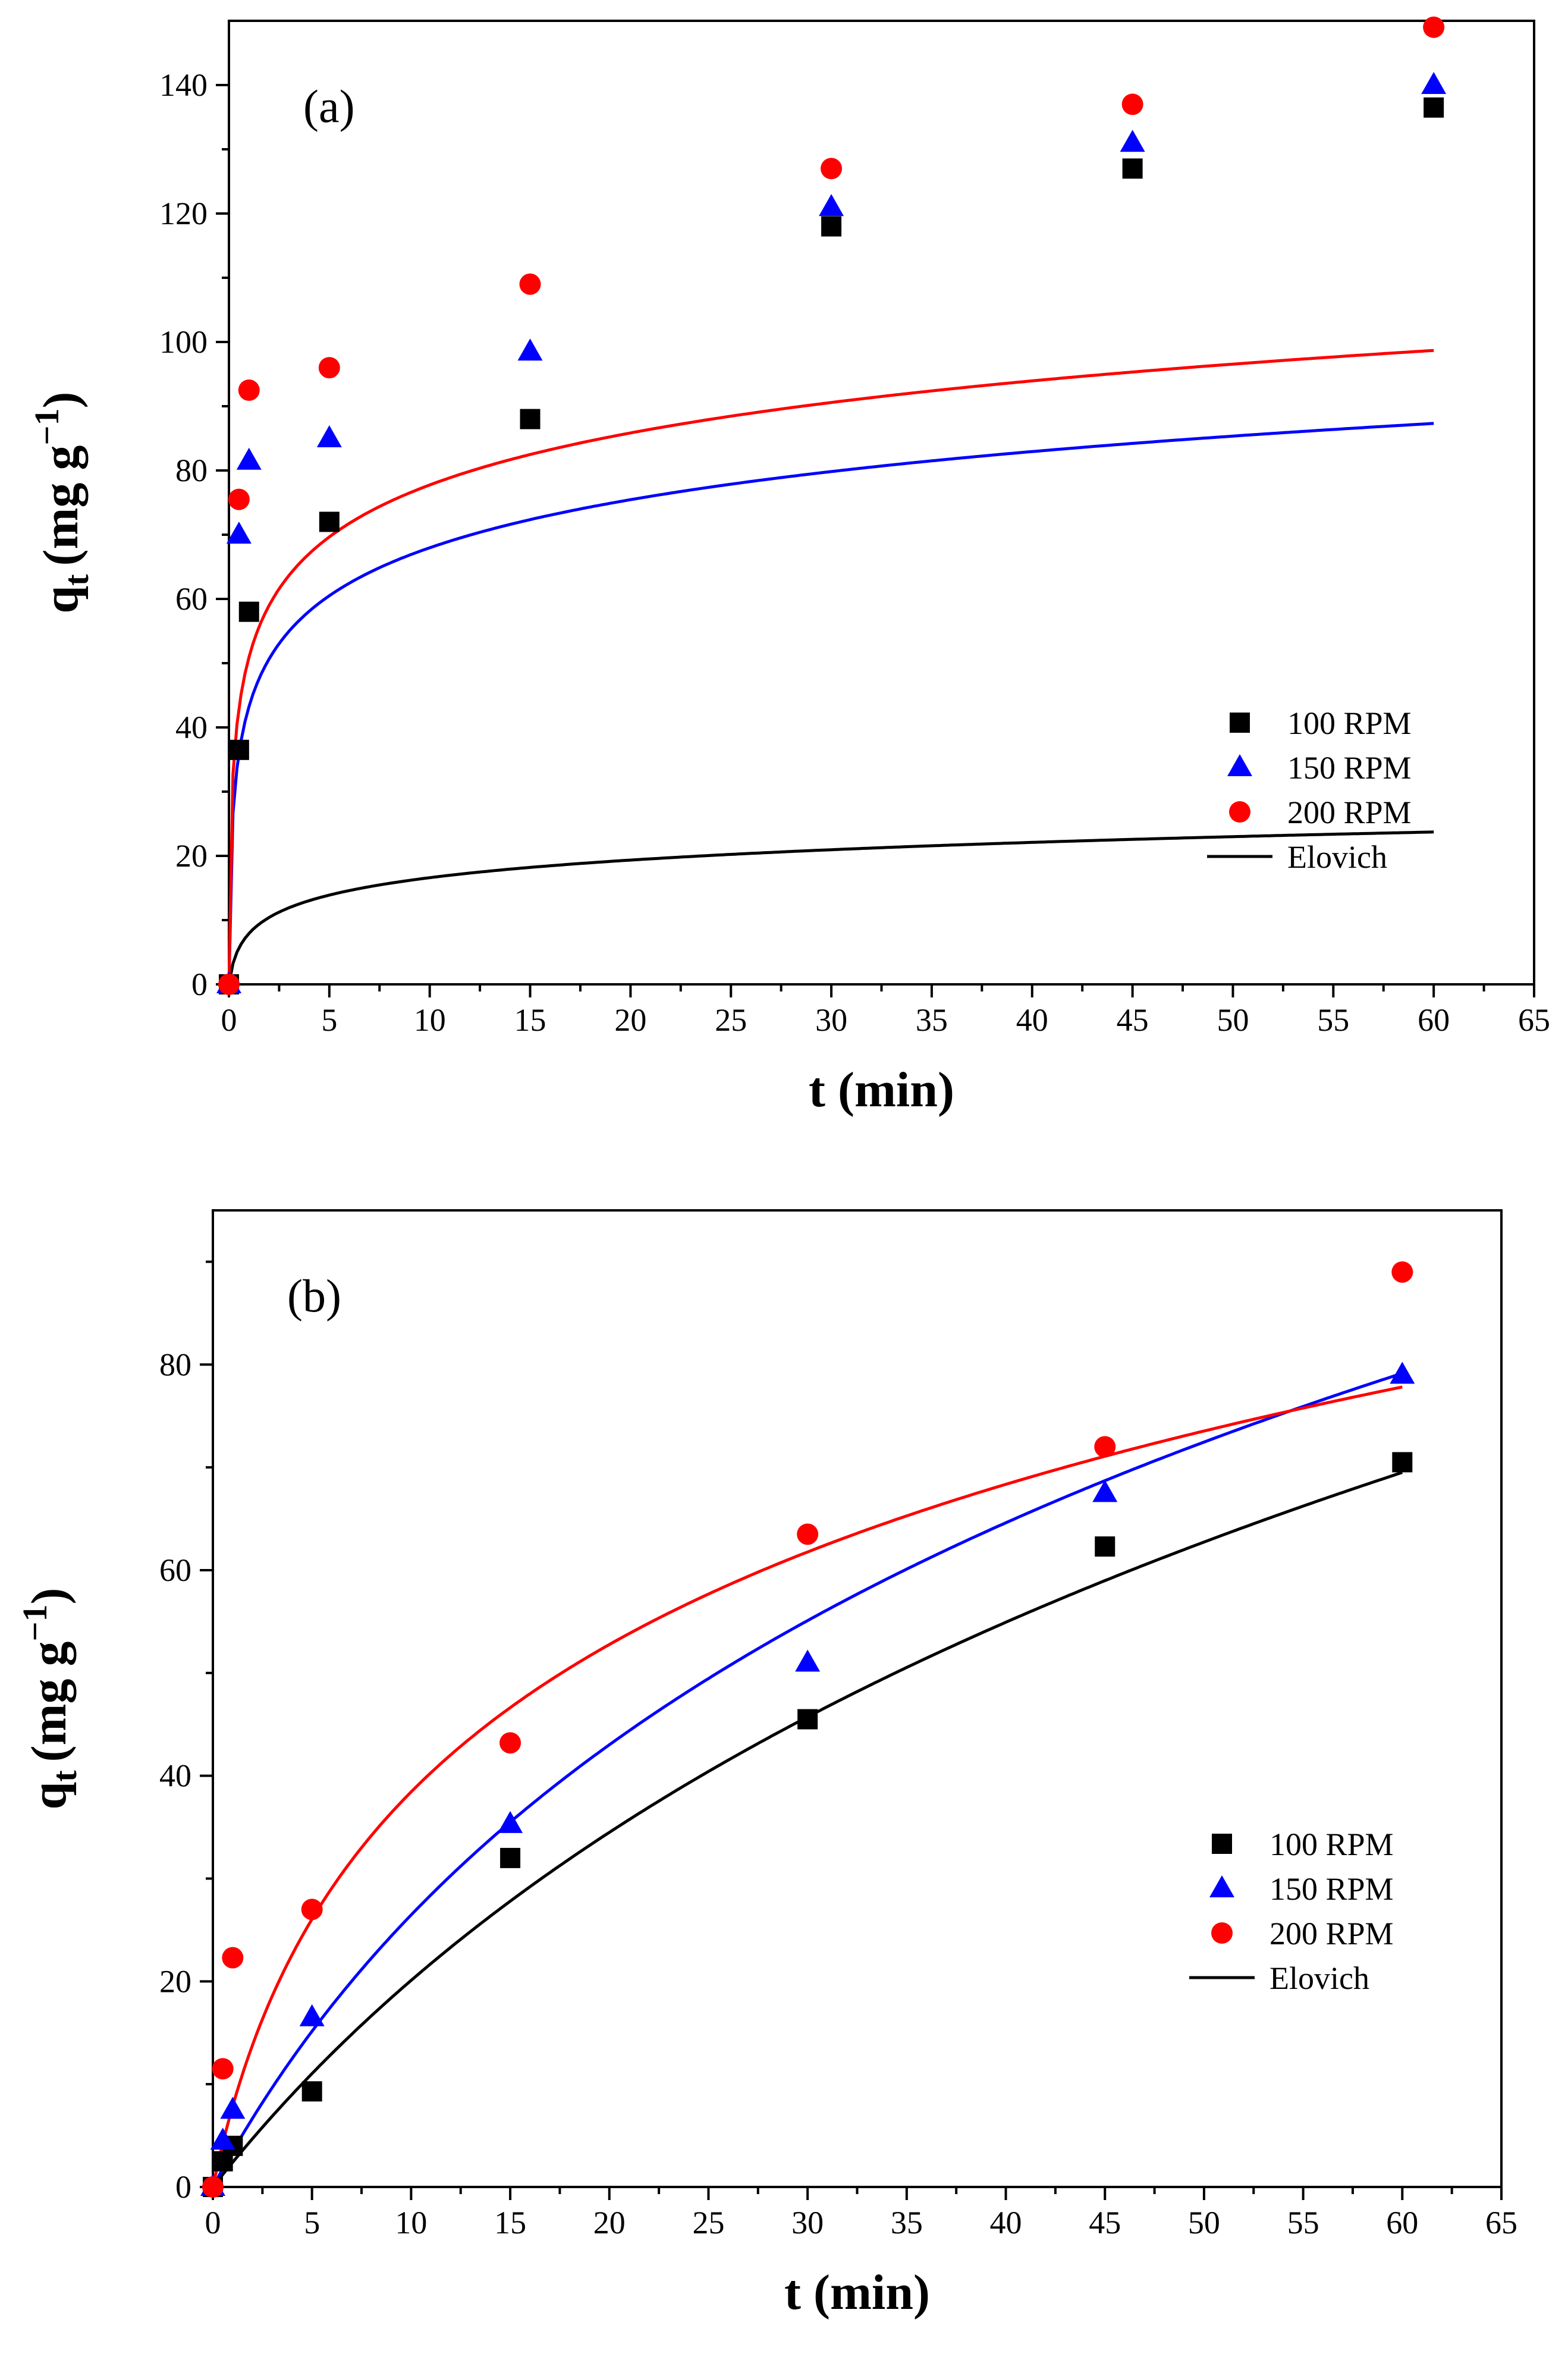 This screenshot has height=2366, width=1568. What do you see at coordinates (314, 1296) in the screenshot?
I see `panel-label: (b)` at bounding box center [314, 1296].